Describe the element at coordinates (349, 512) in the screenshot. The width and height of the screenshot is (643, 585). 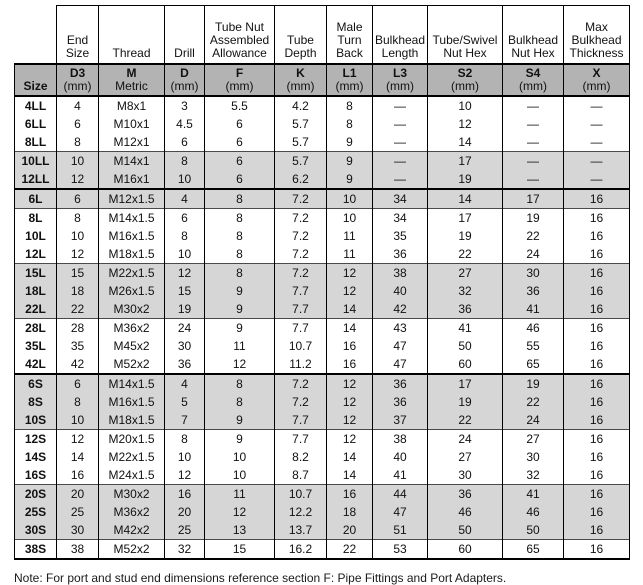
I see `table-cell: 18` at that location.